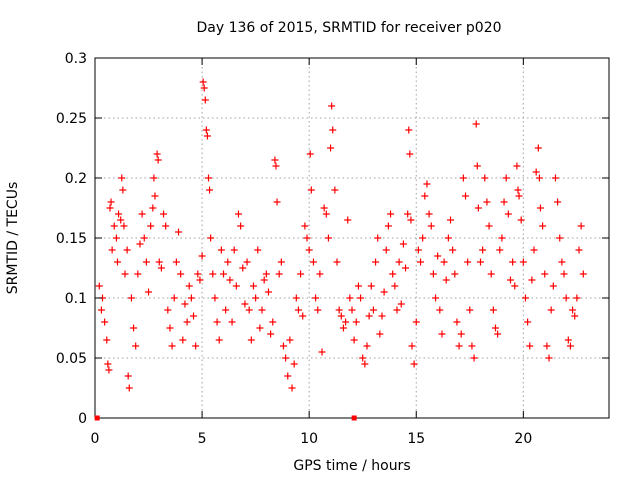  I want to click on x-tick-label: 10, so click(309, 439).